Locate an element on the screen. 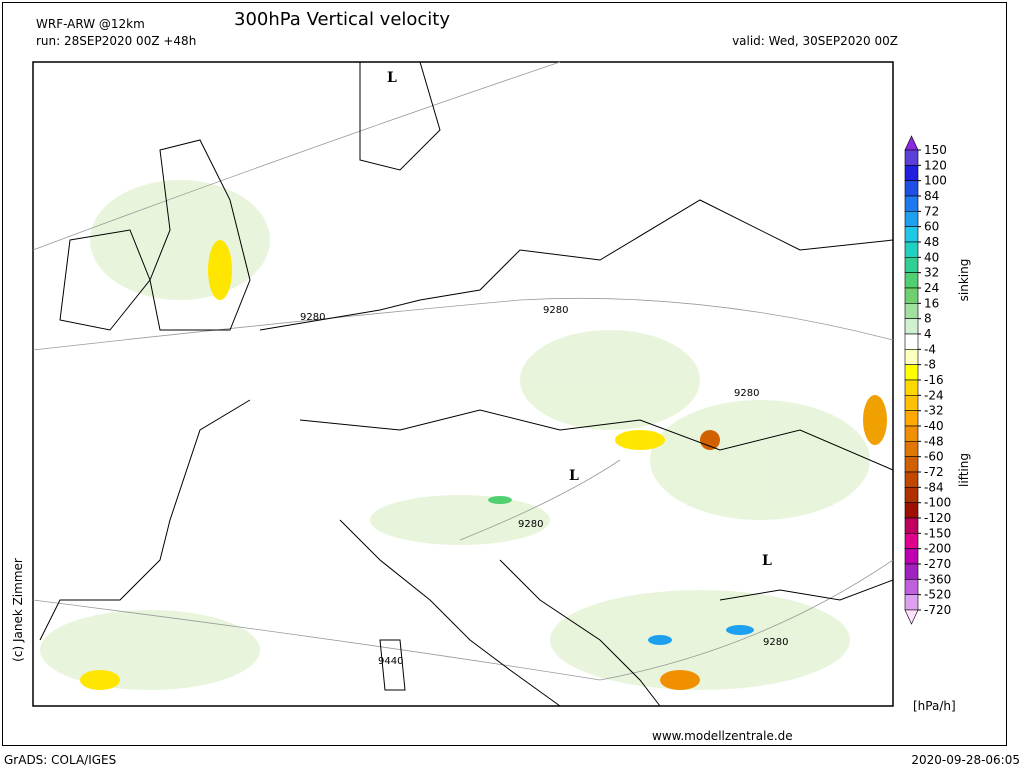  colorbar-label: -200 is located at coordinates (937, 549).